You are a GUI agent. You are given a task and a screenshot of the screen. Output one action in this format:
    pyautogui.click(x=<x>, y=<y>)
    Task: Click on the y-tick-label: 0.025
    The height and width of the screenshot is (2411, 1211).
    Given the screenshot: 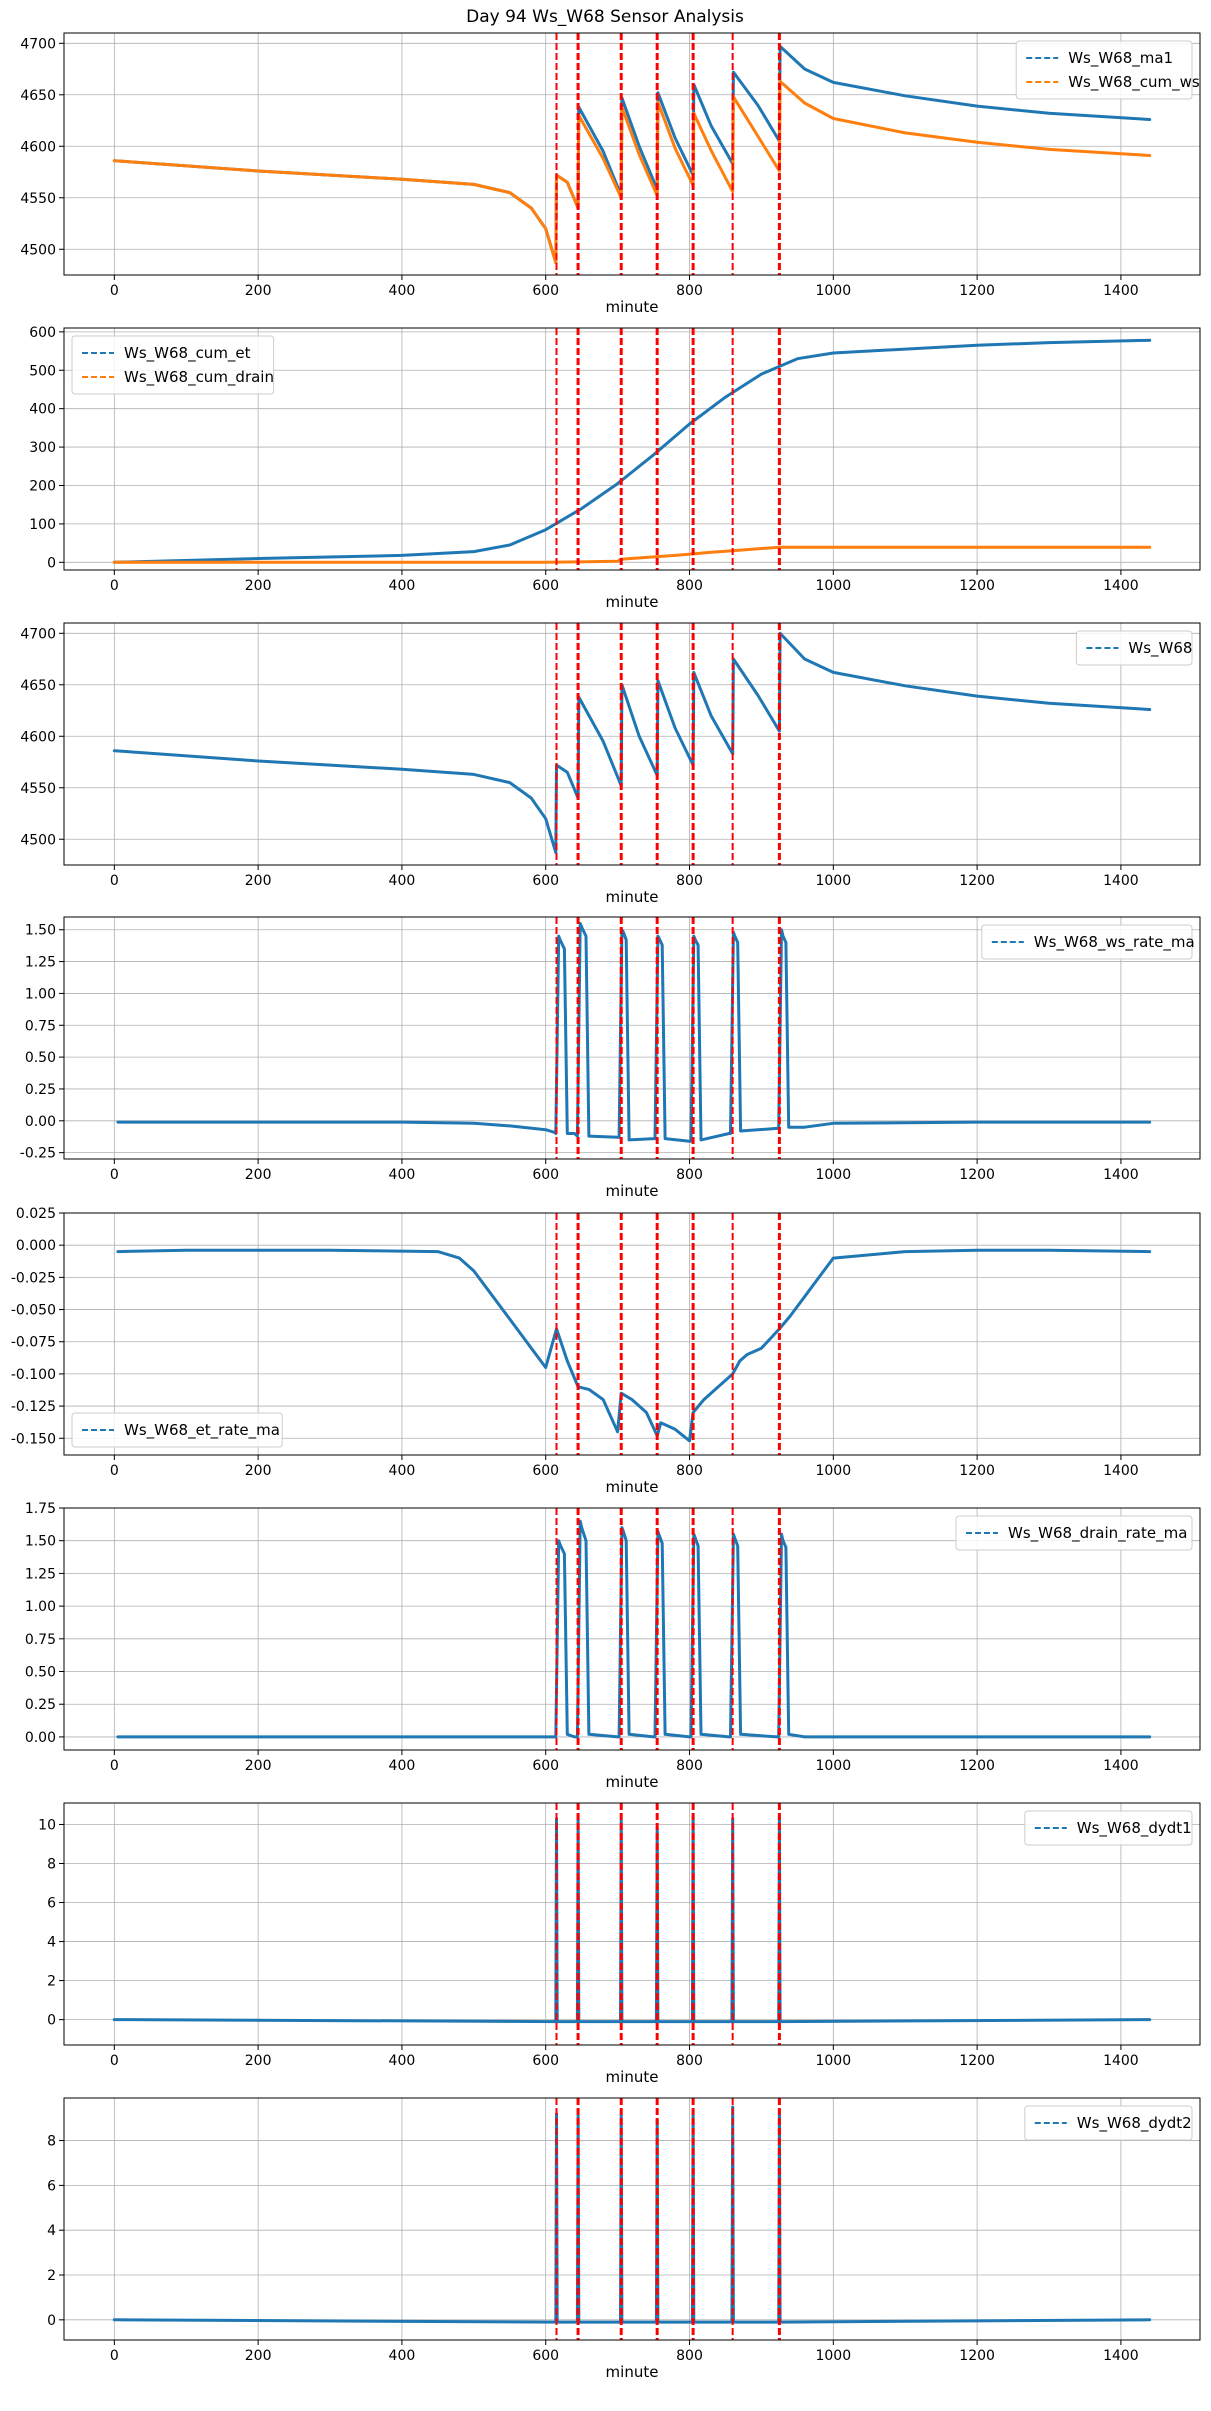 What is the action you would take?
    pyautogui.click(x=36, y=1214)
    